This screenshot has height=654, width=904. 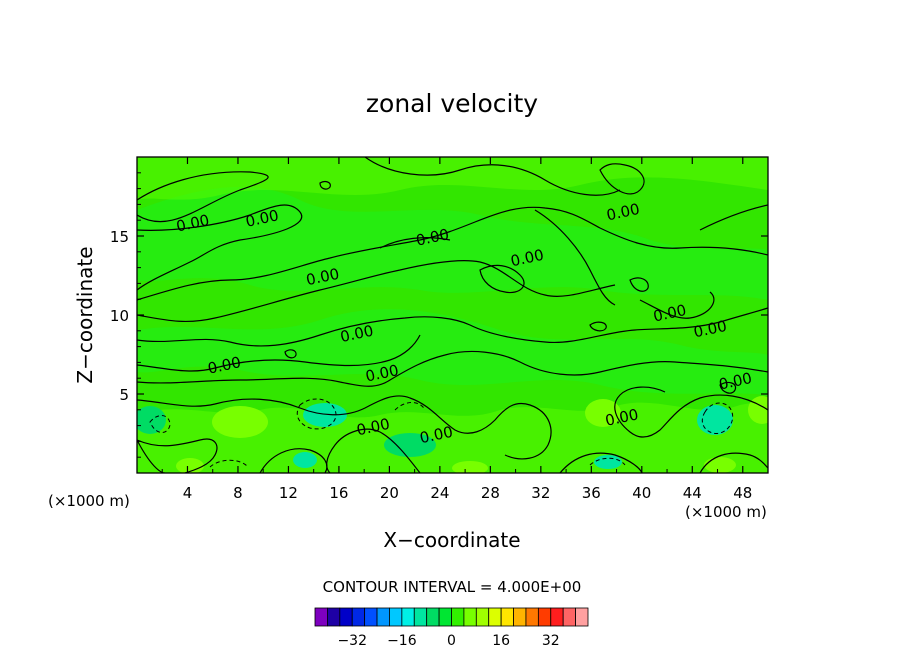 I want to click on colorbar-tick-label: 32, so click(x=551, y=641).